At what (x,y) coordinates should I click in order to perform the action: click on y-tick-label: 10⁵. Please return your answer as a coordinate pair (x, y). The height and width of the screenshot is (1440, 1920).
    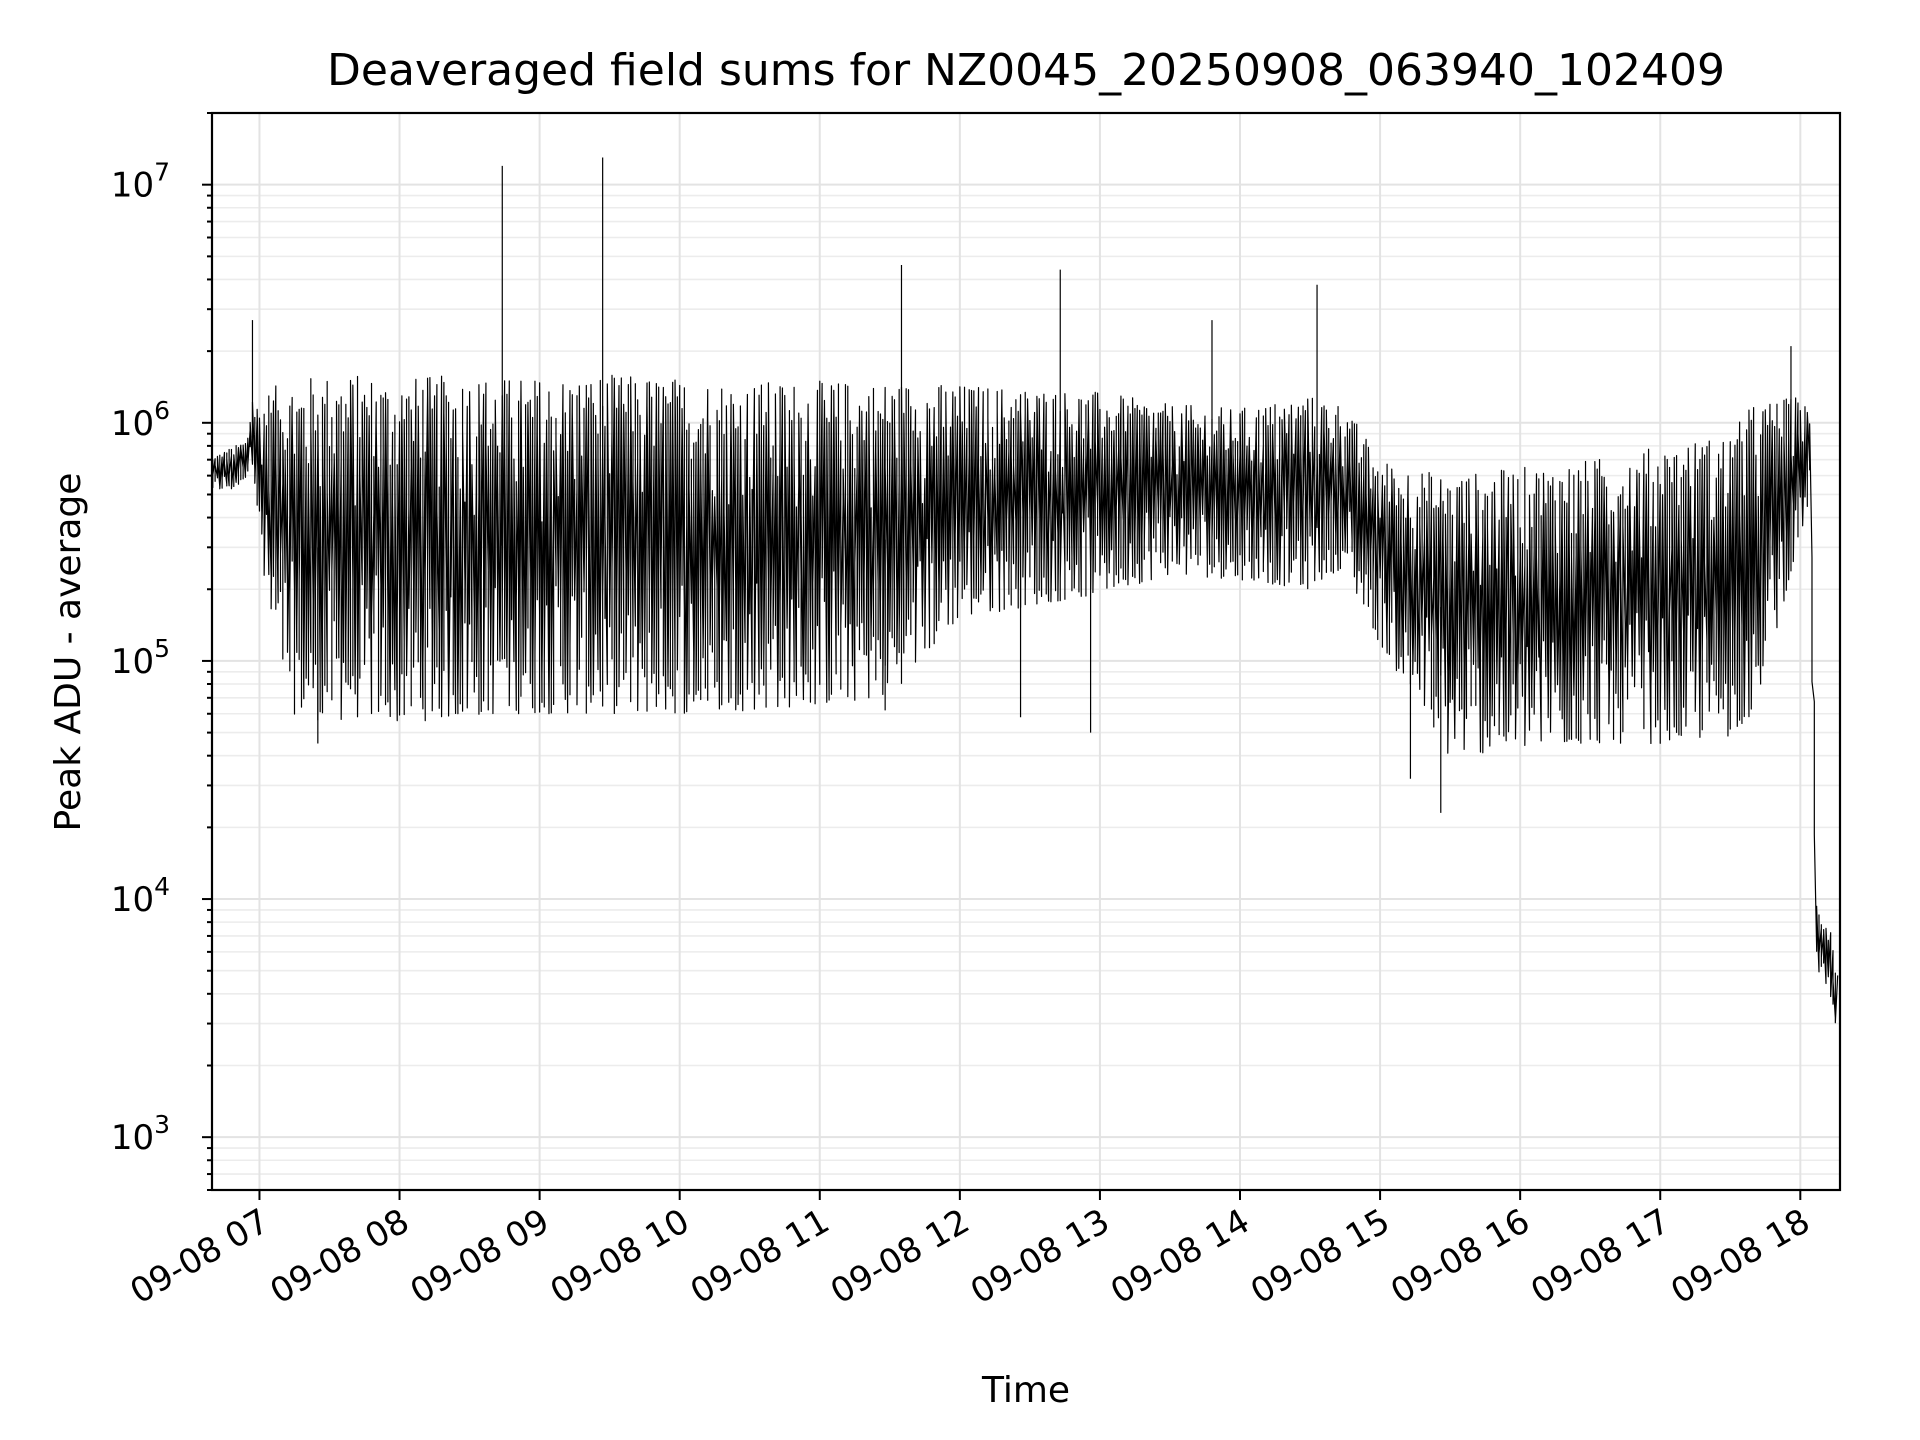
    Looking at the image, I should click on (140, 658).